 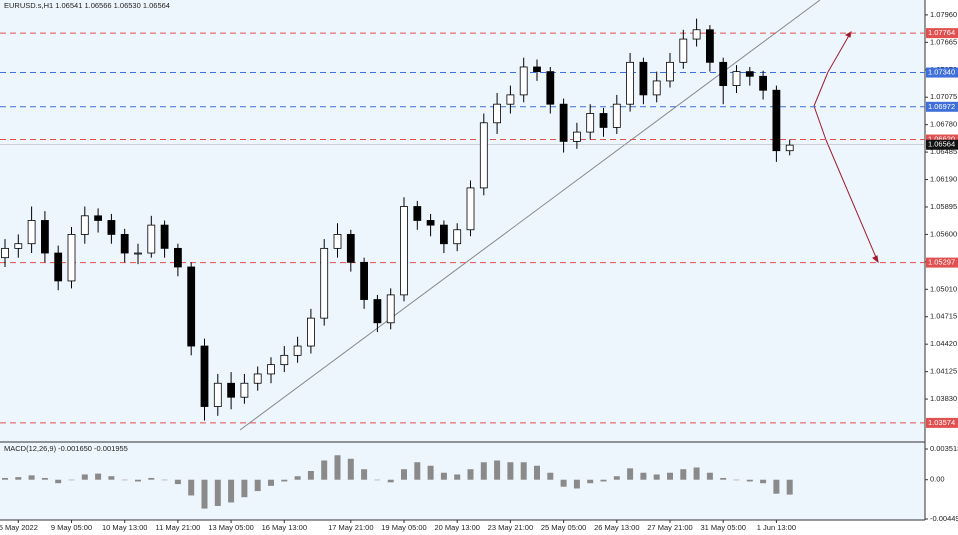 I want to click on y-tick-label: 1.05600, so click(x=943, y=233).